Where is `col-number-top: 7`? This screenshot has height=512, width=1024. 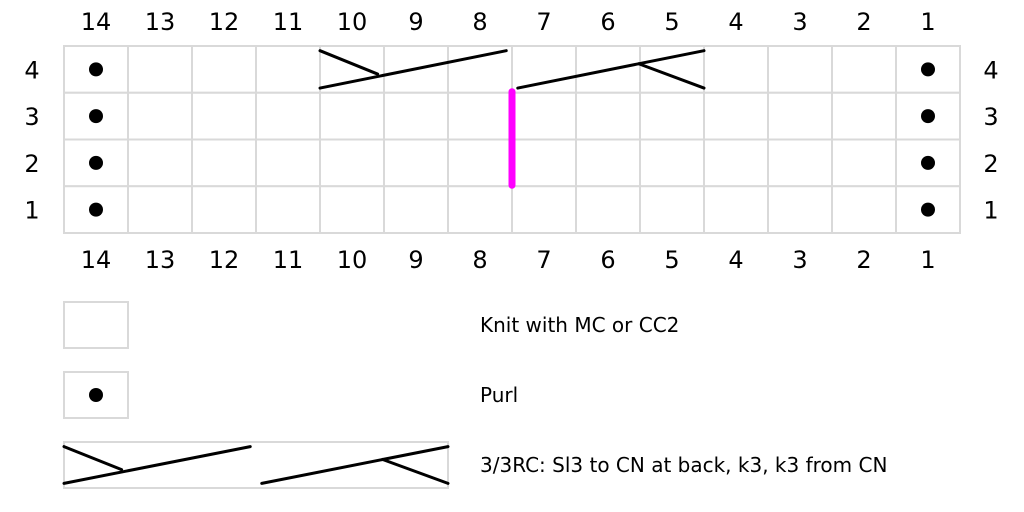 col-number-top: 7 is located at coordinates (543, 22).